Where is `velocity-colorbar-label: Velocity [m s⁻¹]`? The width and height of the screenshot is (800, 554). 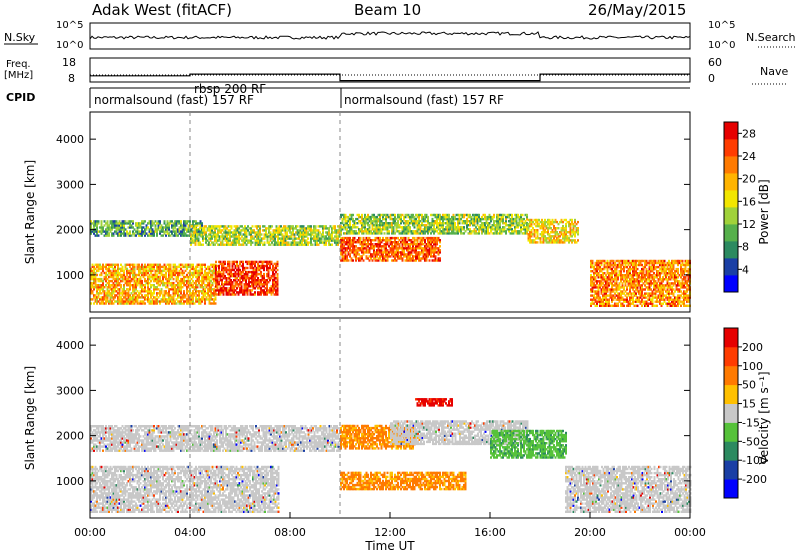 velocity-colorbar-label: Velocity [m s⁻¹] is located at coordinates (764, 417).